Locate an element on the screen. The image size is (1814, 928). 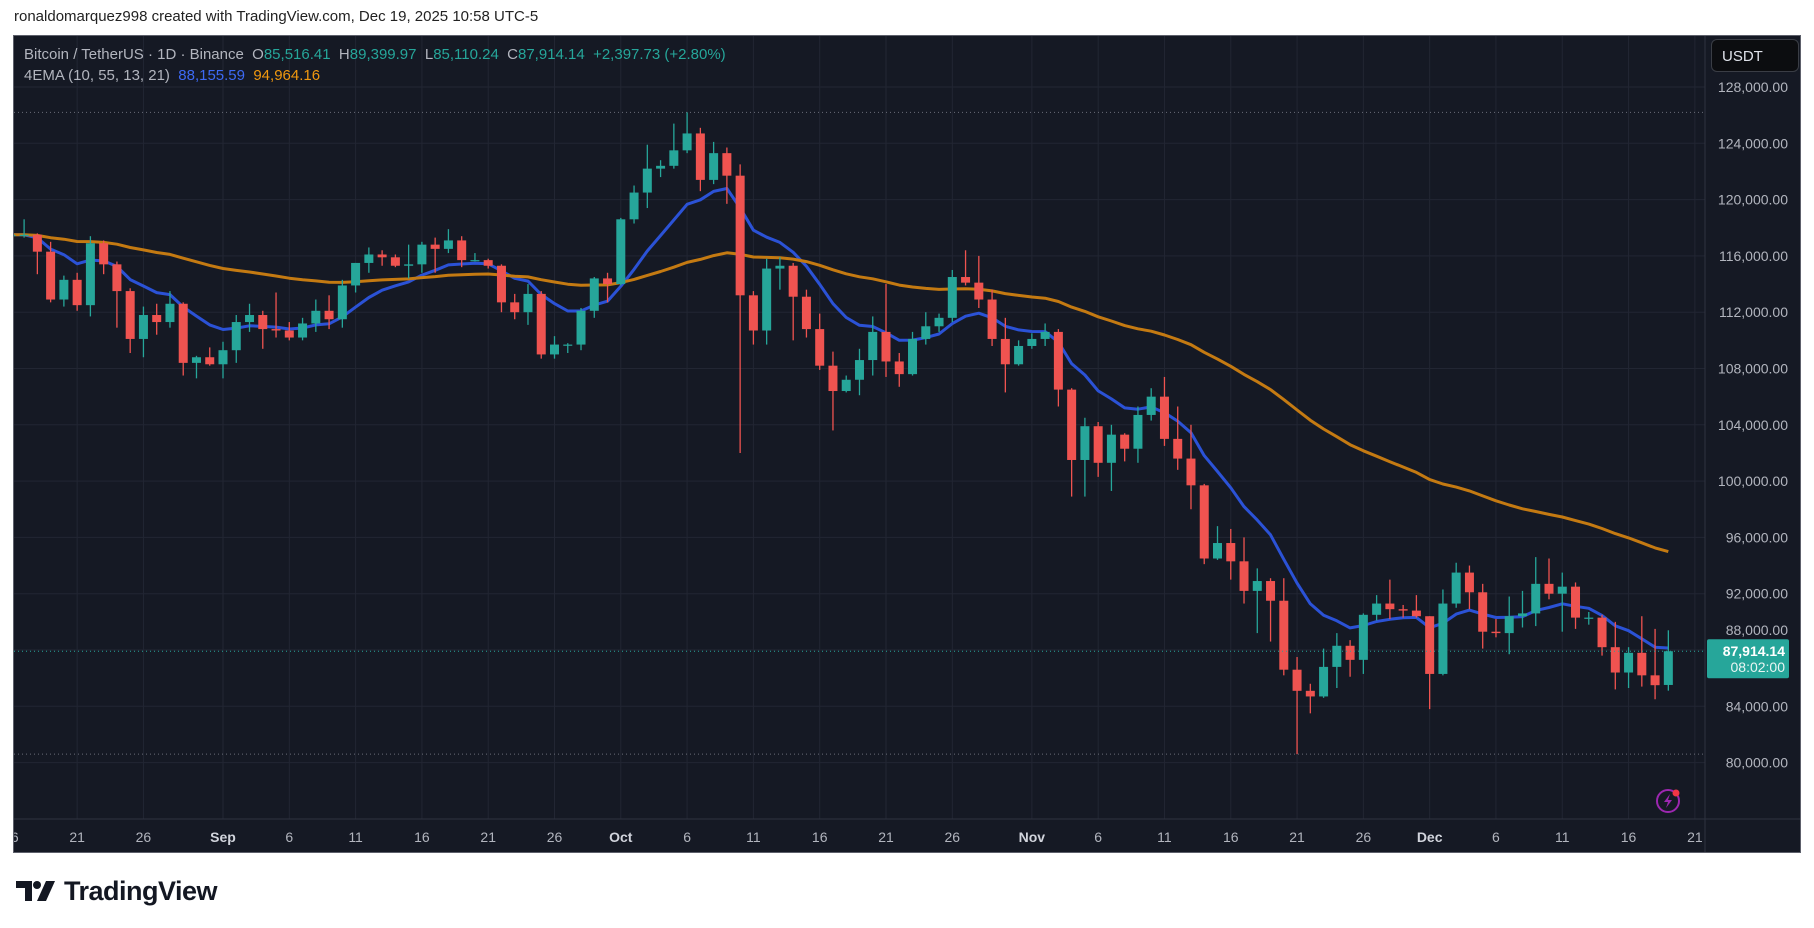
lightning-icon-ring is located at coordinates (1668, 801).